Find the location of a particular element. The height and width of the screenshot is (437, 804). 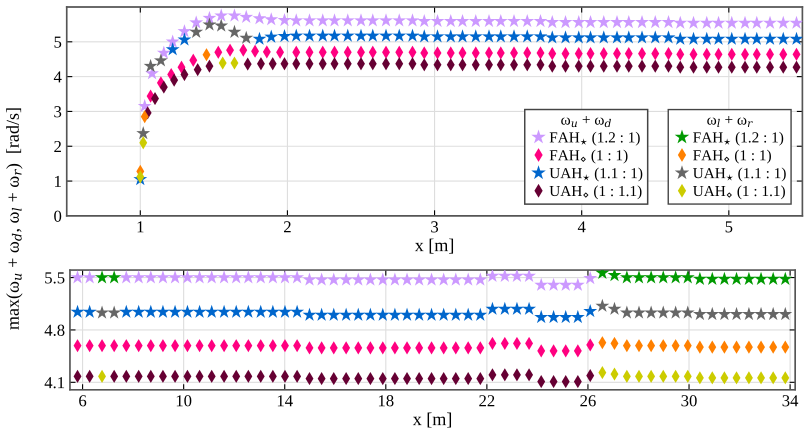

y-tick-label: 3 is located at coordinates (58, 112).